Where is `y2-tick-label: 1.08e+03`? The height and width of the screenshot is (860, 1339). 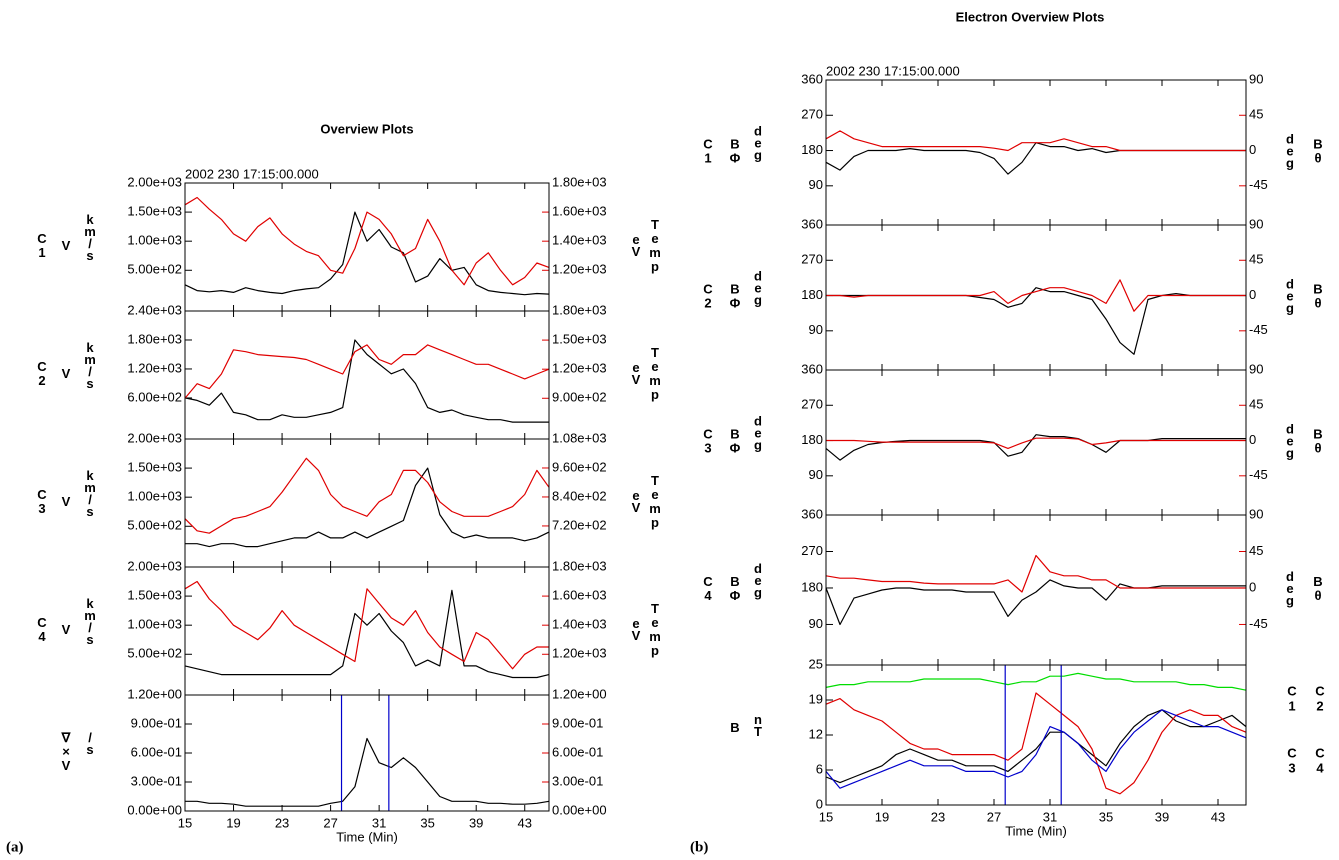
y2-tick-label: 1.08e+03 is located at coordinates (579, 437).